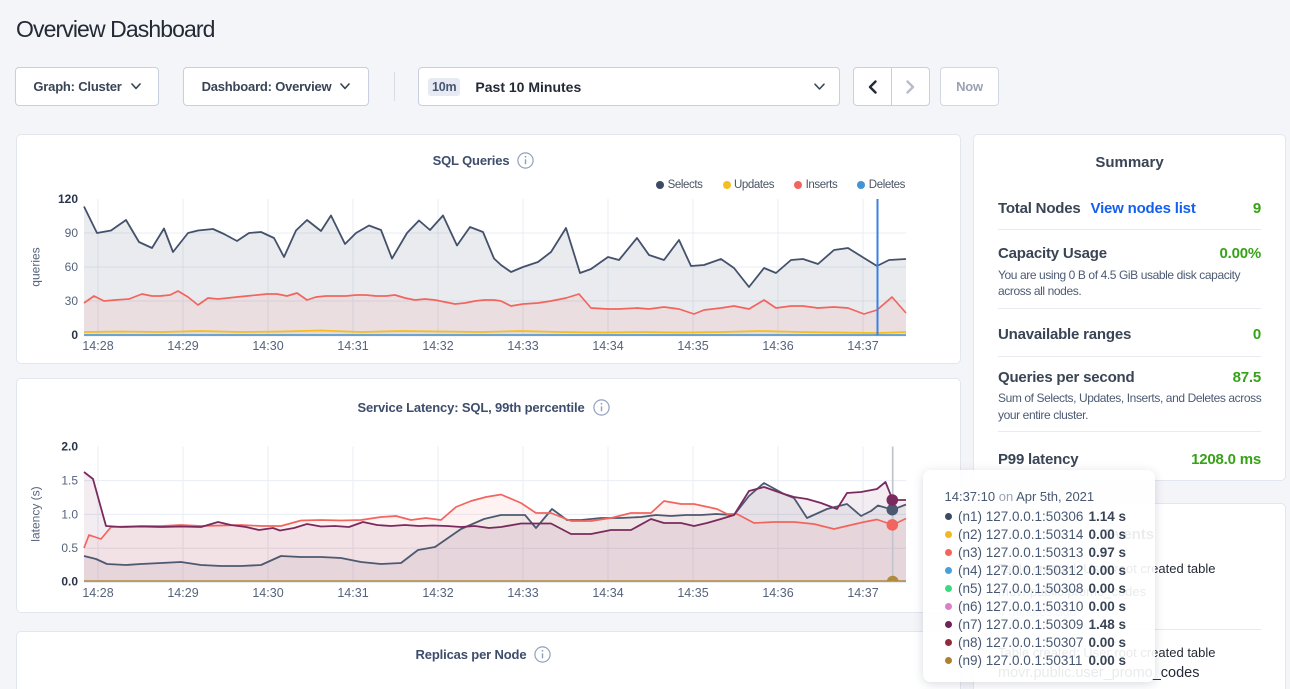 The width and height of the screenshot is (1290, 689). I want to click on svg-text: 60, so click(72, 267).